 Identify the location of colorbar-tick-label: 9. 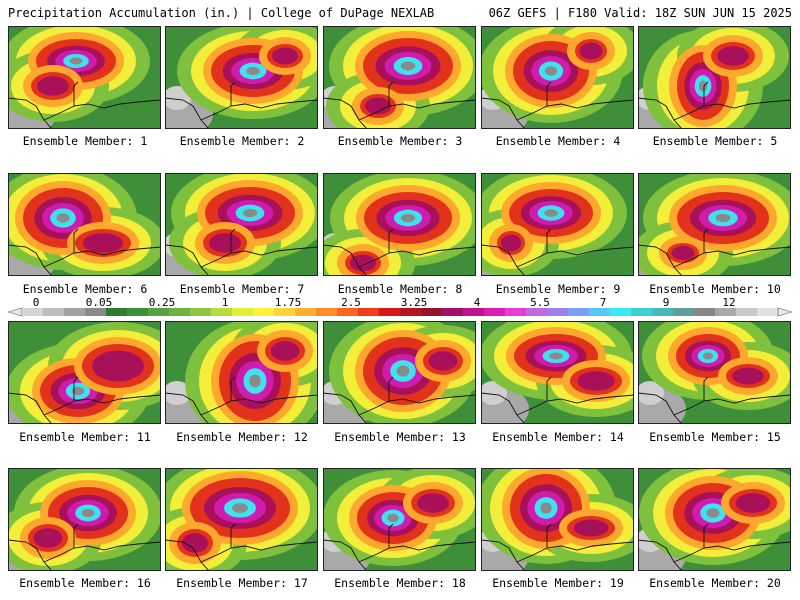
(666, 303).